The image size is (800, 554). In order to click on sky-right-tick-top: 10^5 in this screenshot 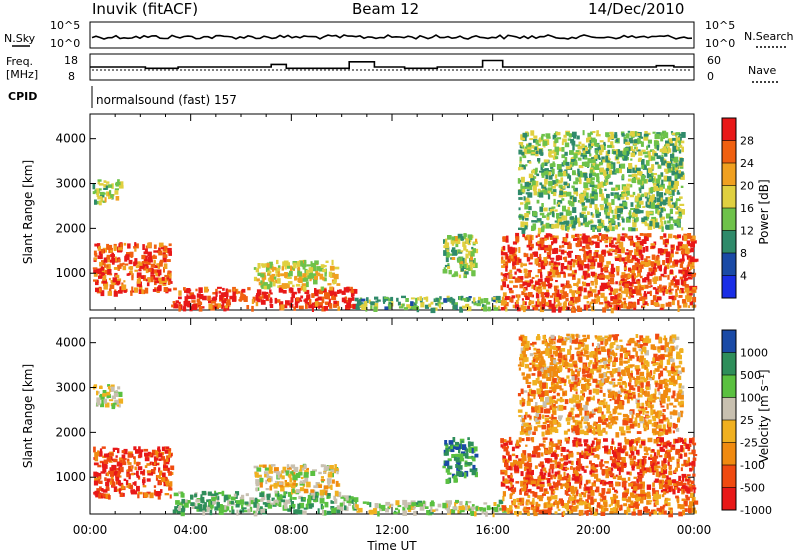, I will do `click(720, 25)`.